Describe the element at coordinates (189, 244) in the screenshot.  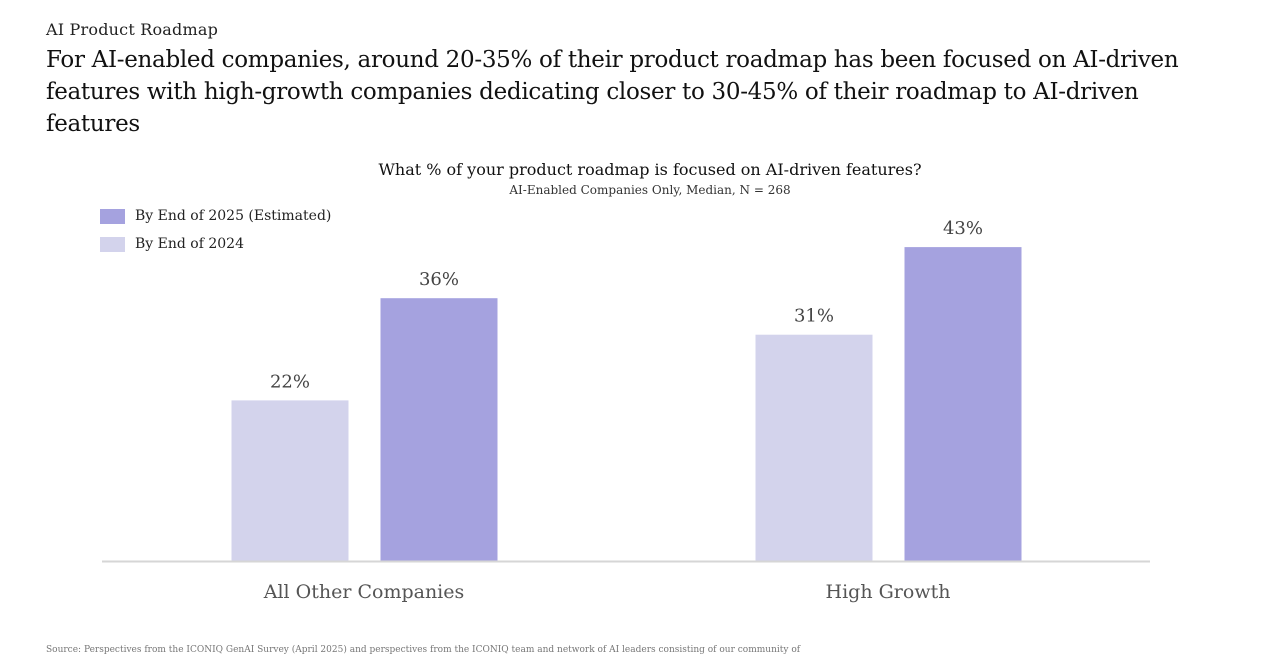
I see `legend-label-2024: By End of 2024` at that location.